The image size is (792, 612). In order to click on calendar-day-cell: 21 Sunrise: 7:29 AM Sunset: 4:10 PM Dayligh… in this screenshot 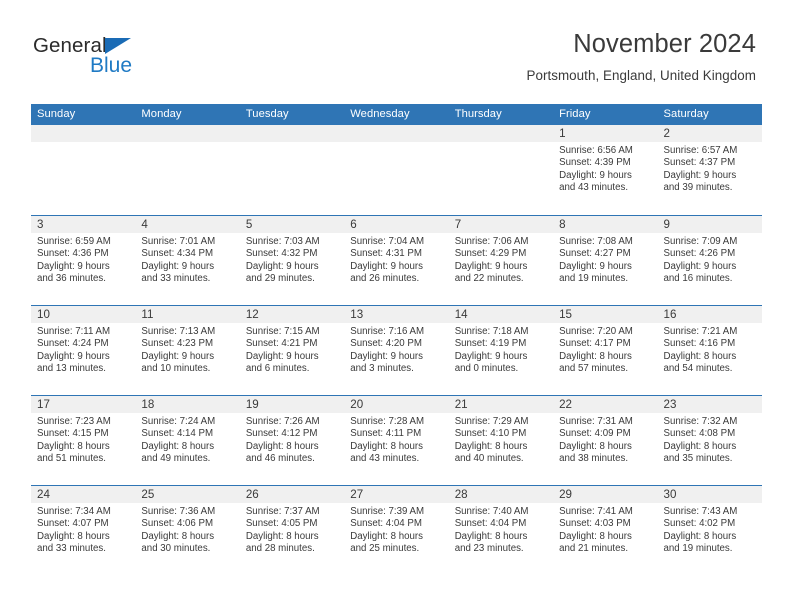, I will do `click(501, 440)`.